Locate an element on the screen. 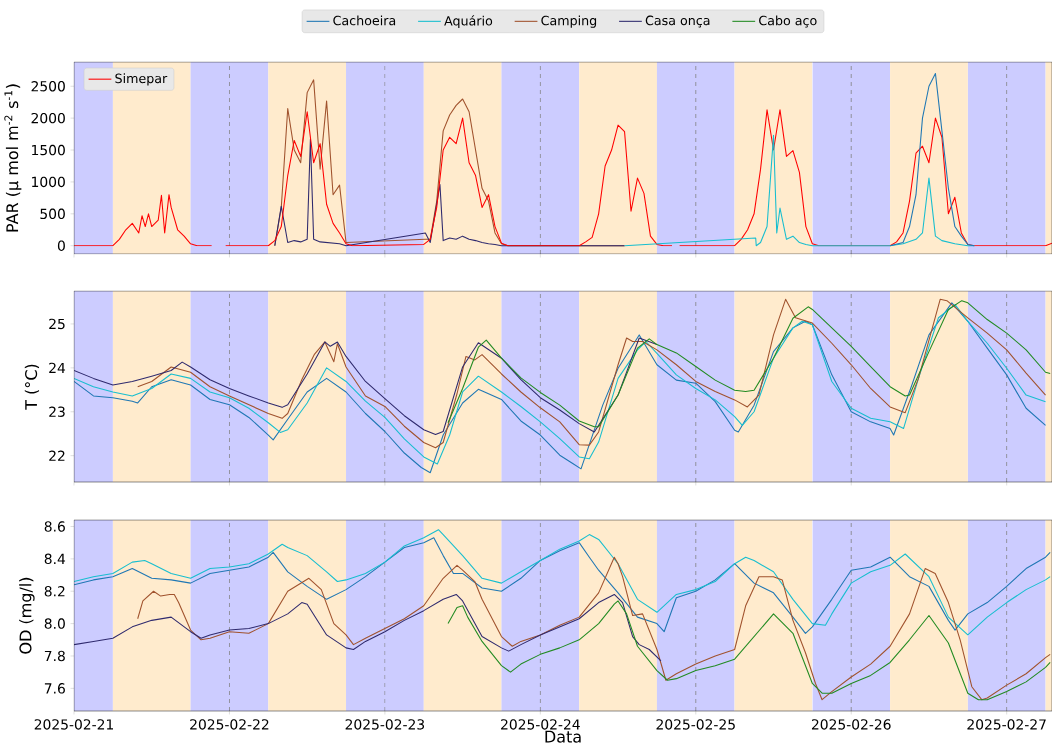  x-tick-label: 2025-02-25 is located at coordinates (695, 724).